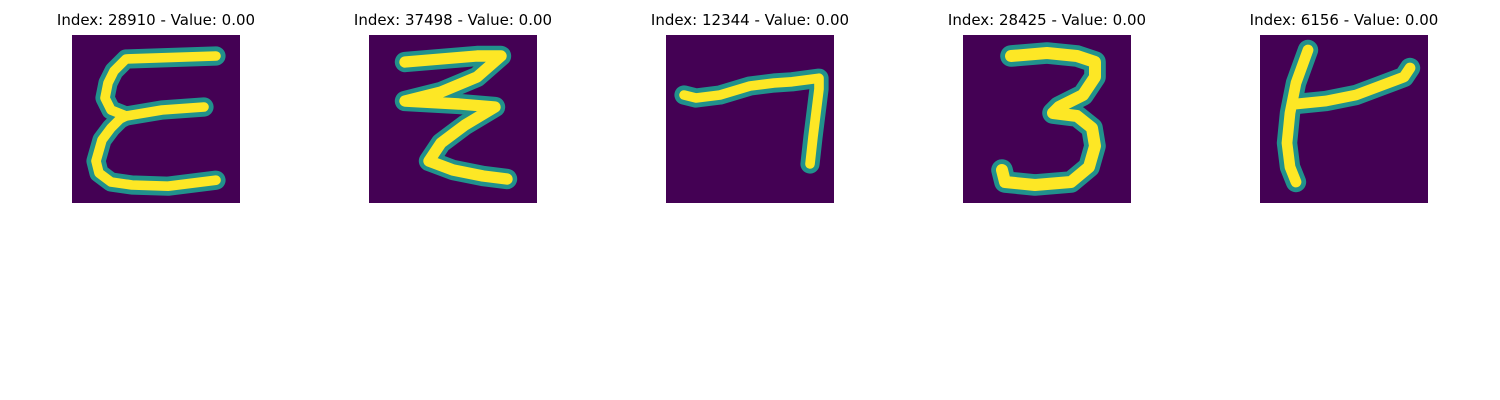 This screenshot has height=400, width=1500. I want to click on panel-5: Index: 6156 - Value: 0.00, so click(1344, 105).